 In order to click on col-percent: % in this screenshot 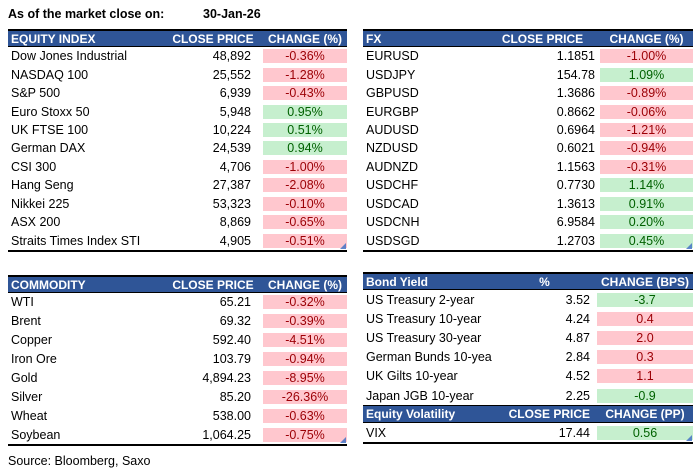, I will do `click(544, 281)`.